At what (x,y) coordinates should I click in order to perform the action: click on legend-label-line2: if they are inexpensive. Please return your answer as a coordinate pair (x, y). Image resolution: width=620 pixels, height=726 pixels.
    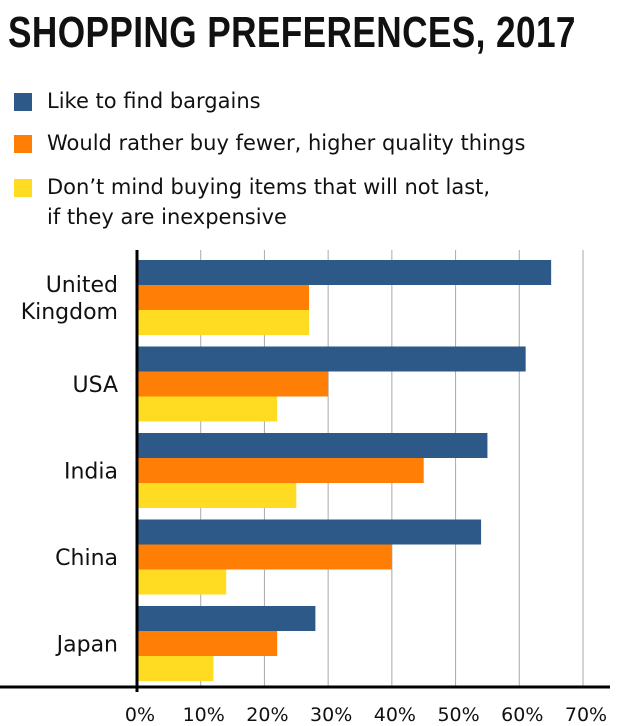
    Looking at the image, I should click on (167, 217).